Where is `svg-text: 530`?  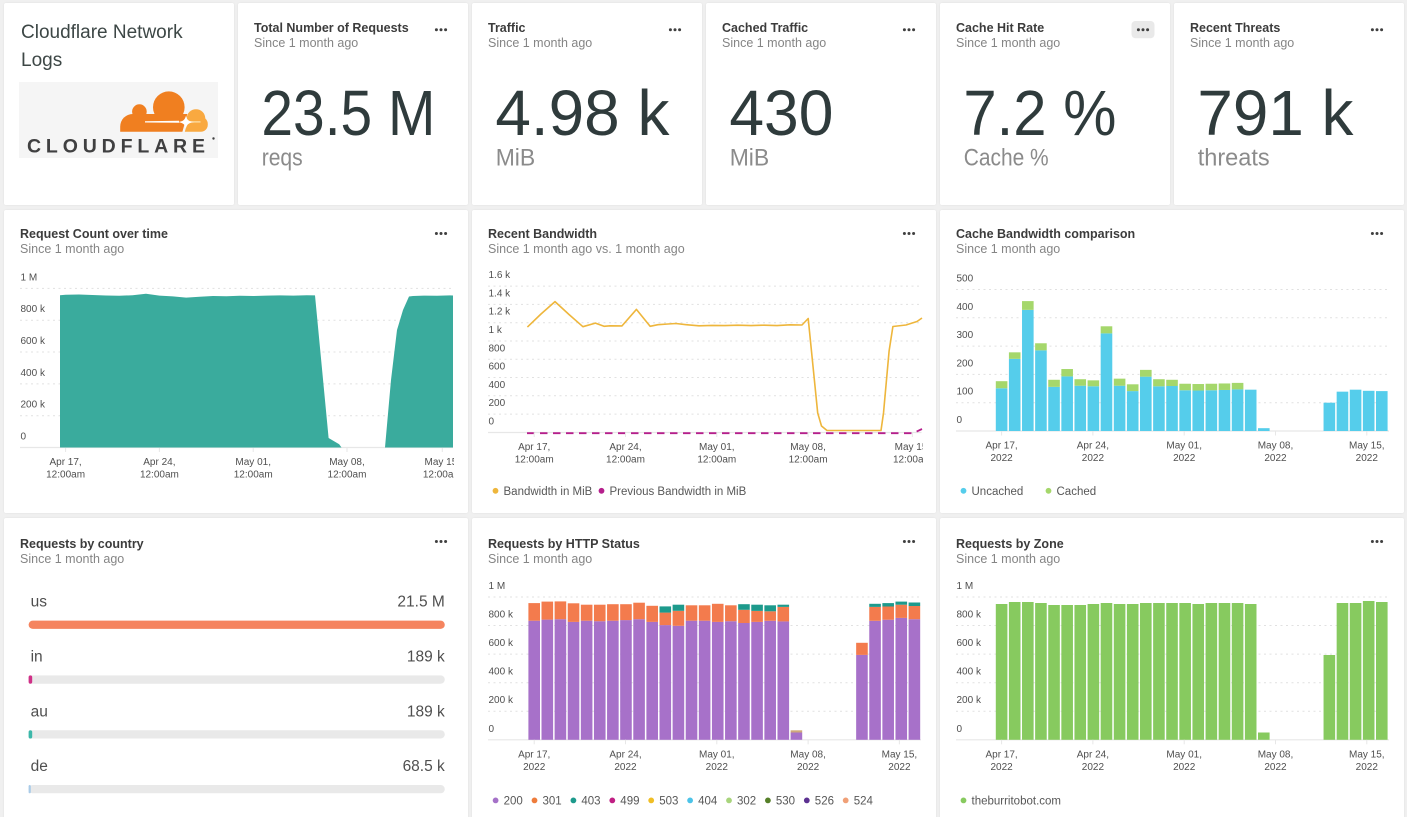 svg-text: 530 is located at coordinates (785, 801).